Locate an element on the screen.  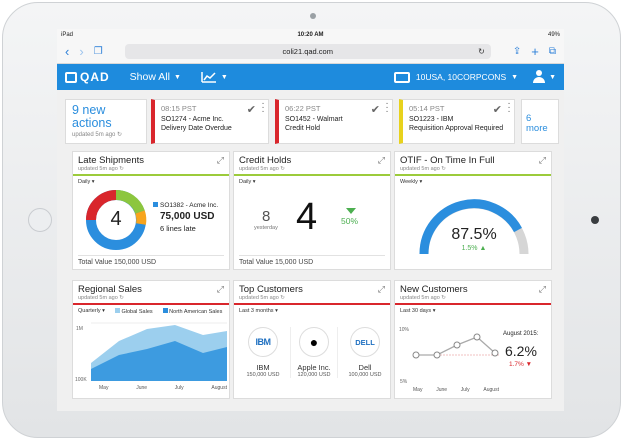
new-actions-card: 9 new actions updated 5m ago ↻ is located at coordinates (106, 121).